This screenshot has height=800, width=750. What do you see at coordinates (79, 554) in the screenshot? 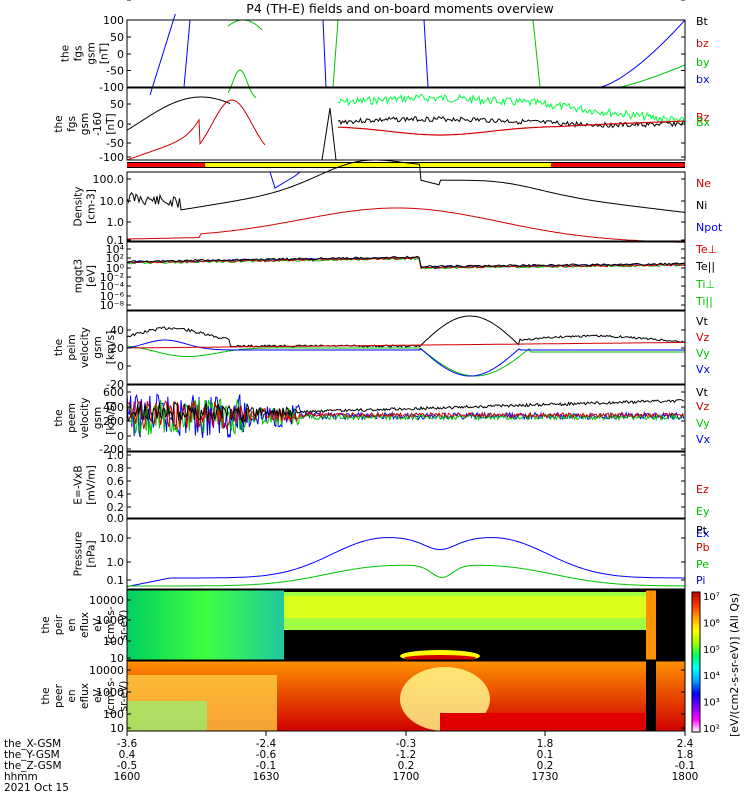
I see `panel-pressure-ylabel: Pressure` at bounding box center [79, 554].